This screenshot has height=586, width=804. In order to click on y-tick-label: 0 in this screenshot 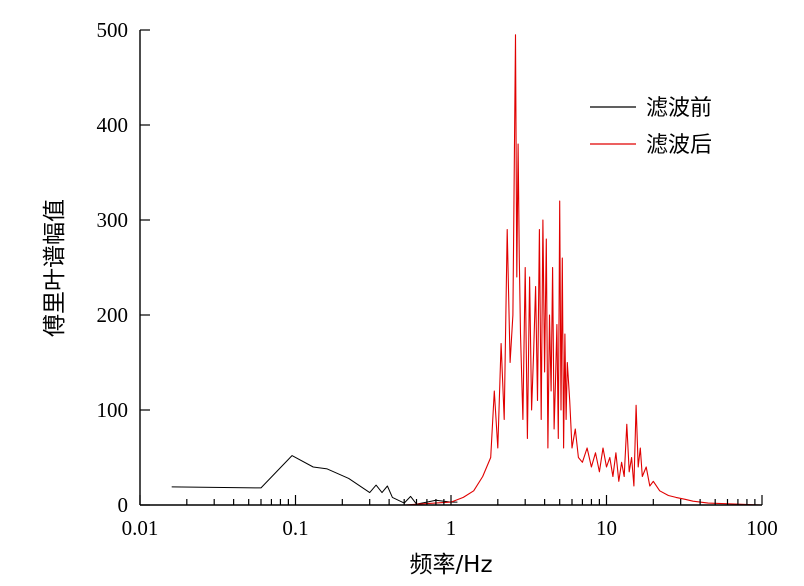, I will do `click(123, 505)`.